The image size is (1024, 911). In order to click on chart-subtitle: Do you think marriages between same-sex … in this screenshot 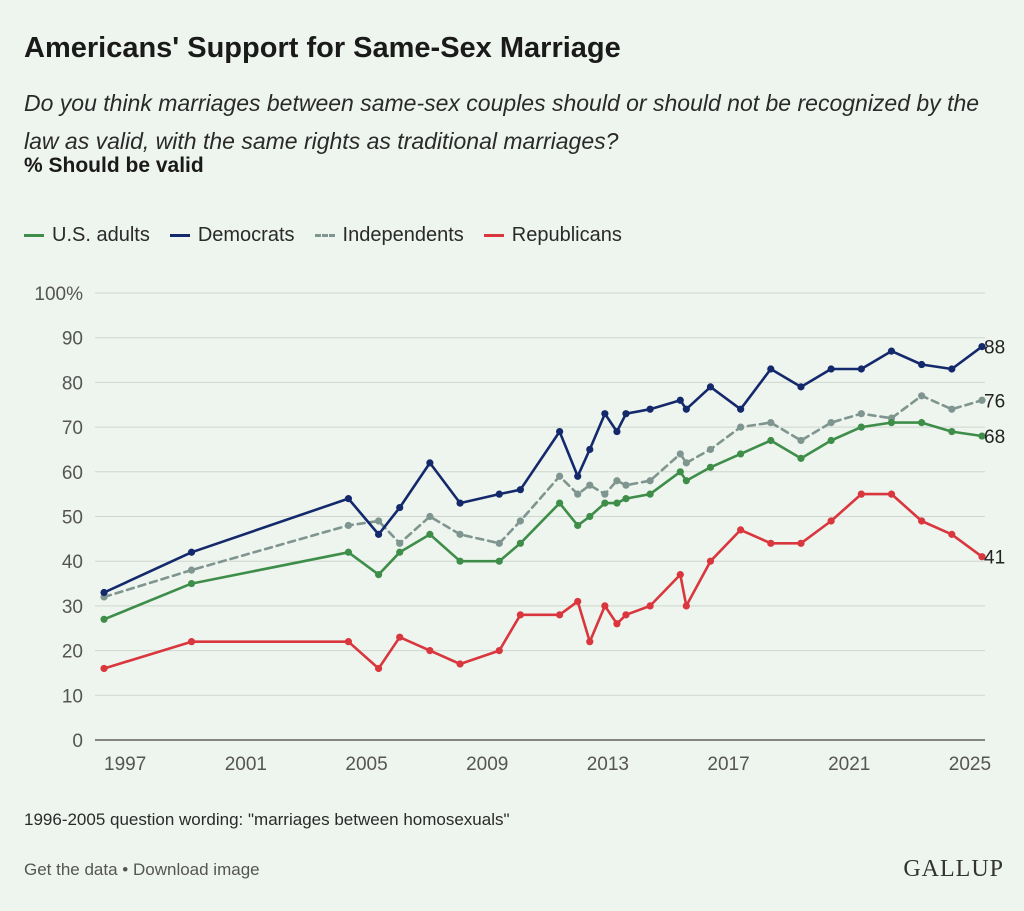, I will do `click(502, 122)`.